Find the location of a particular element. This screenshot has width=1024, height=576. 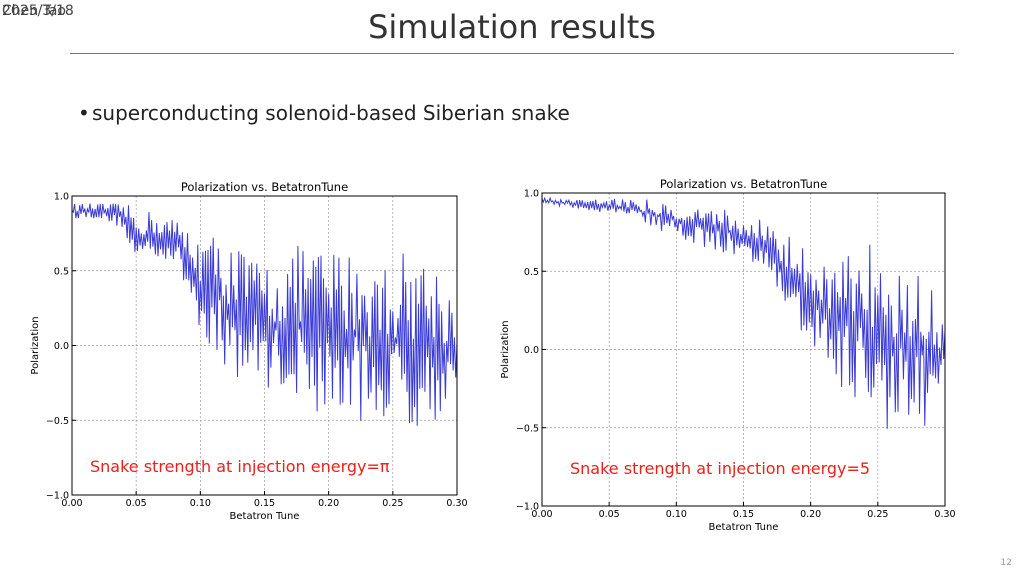

chart-right-xtick-label: 0.30 is located at coordinates (944, 514).